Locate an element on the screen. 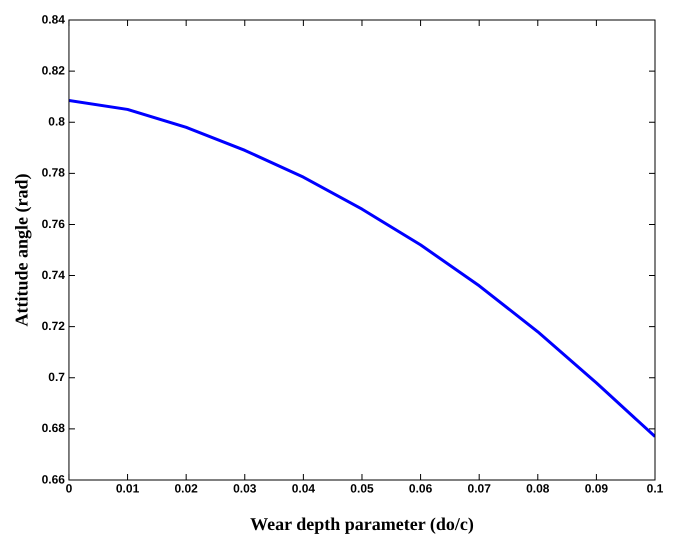 The height and width of the screenshot is (552, 677). y-tick-label: 0.78 is located at coordinates (54, 173).